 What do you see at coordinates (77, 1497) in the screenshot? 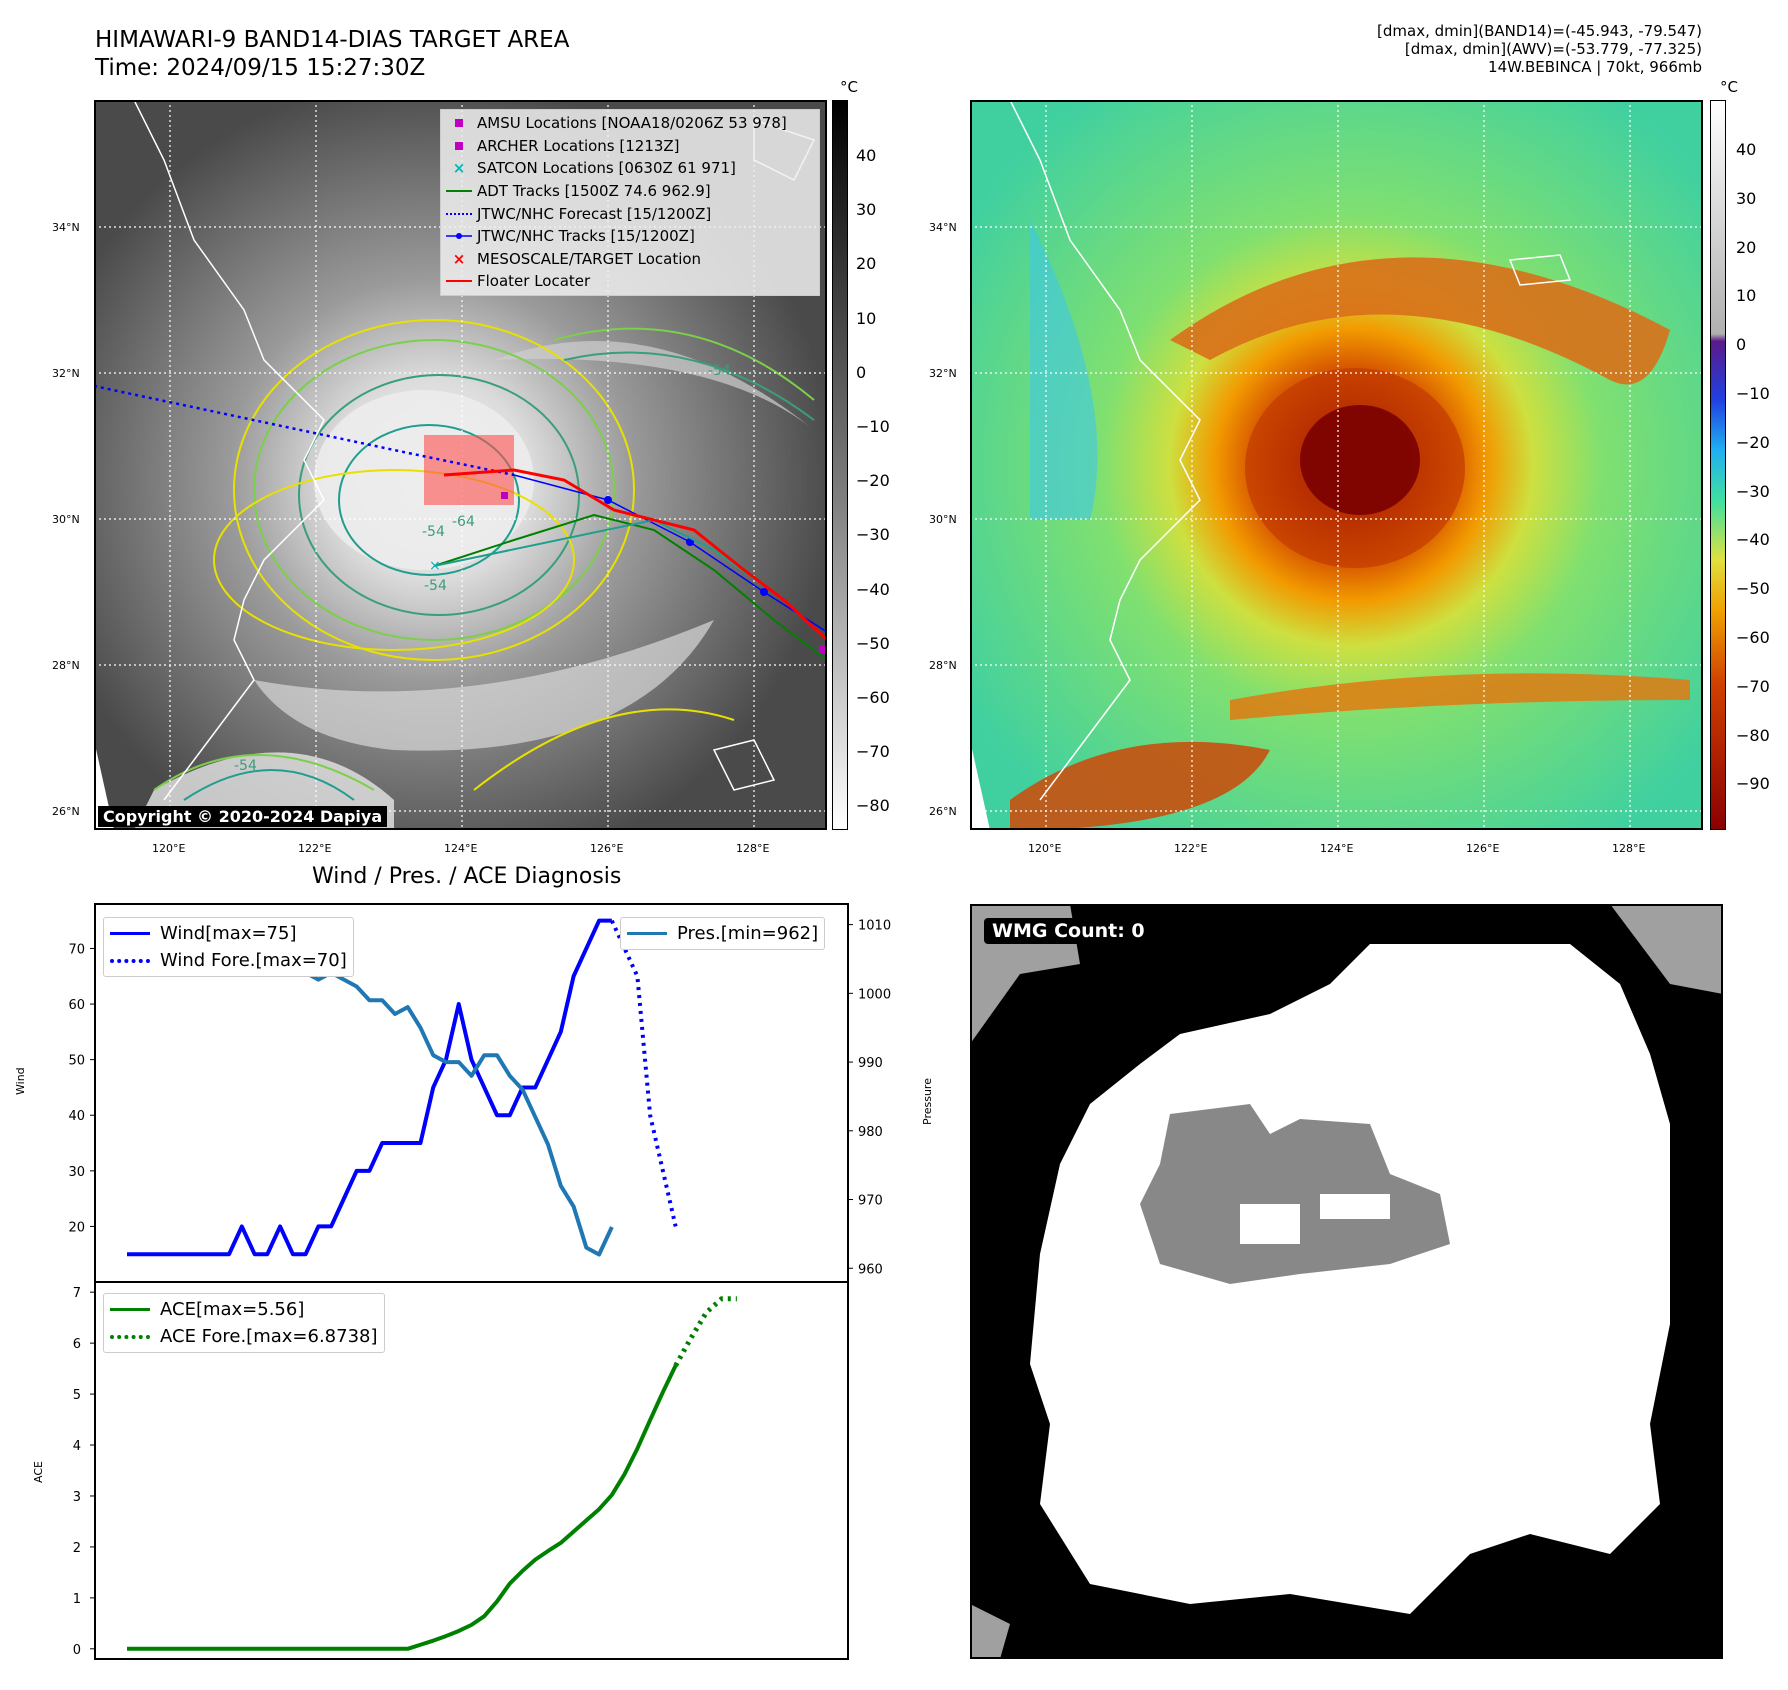
I see `ace-tick-label: 3` at bounding box center [77, 1497].